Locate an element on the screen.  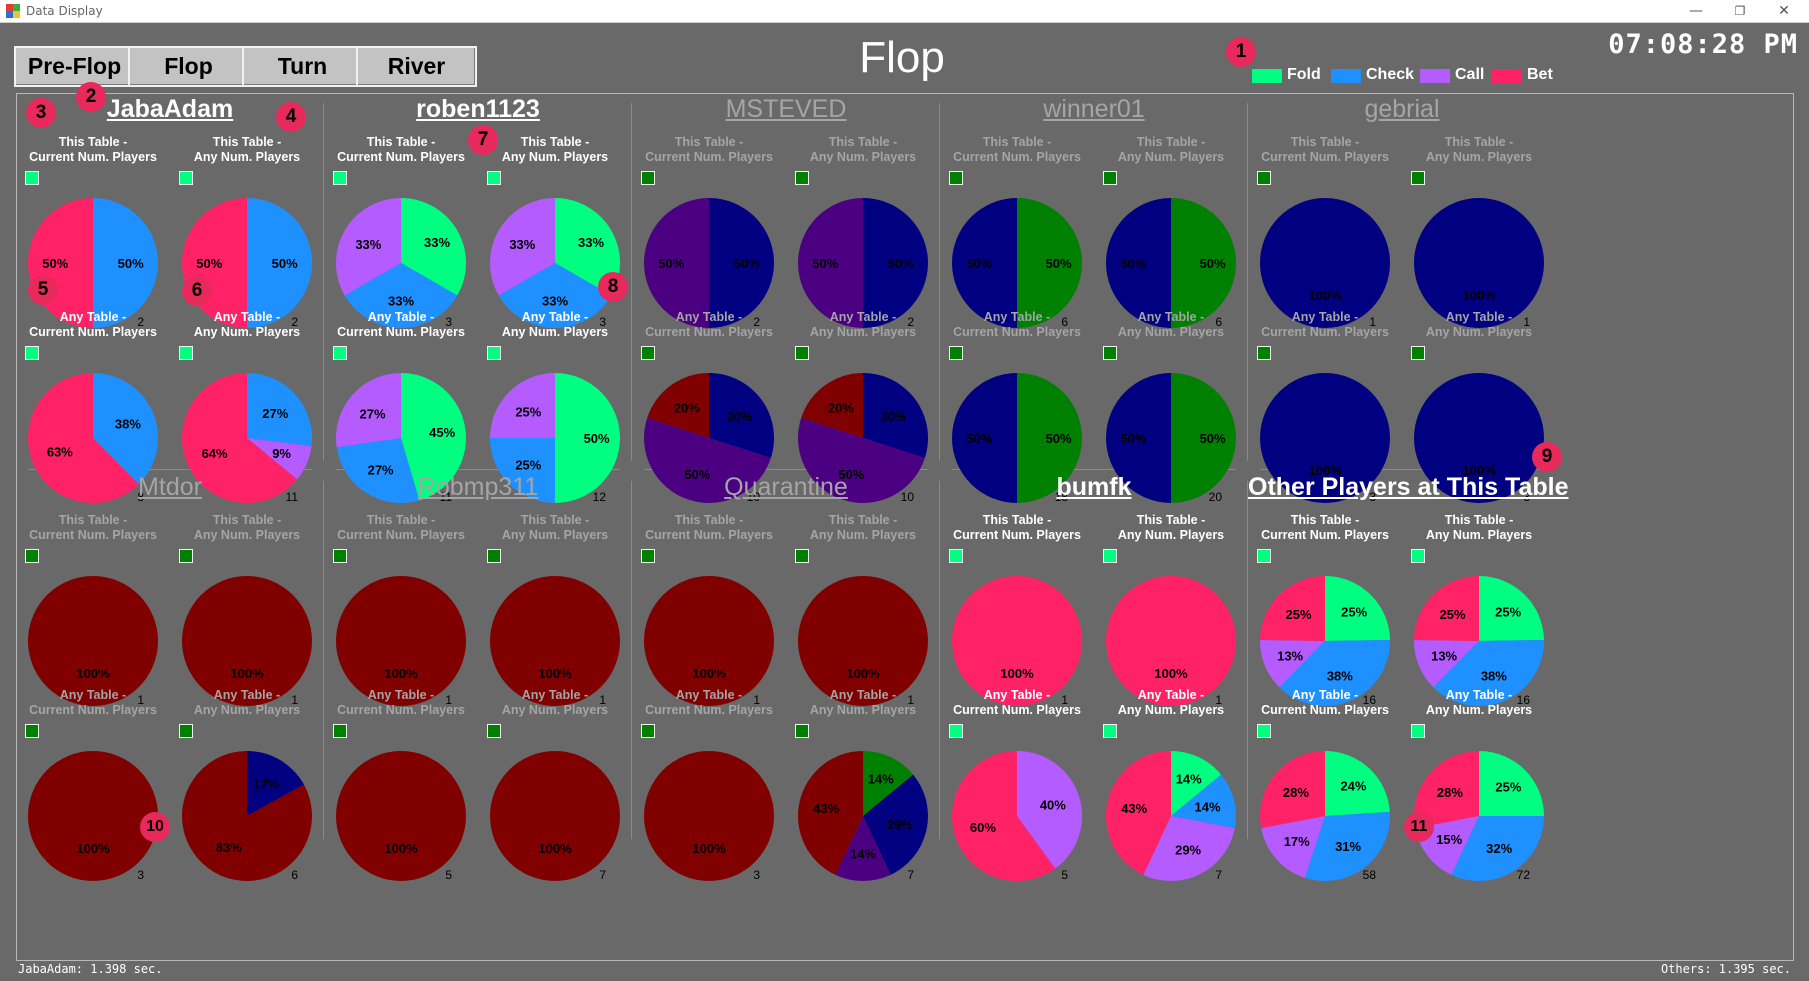
stat-cell: This Table - Current Num. Players 100% 1 is located at coordinates (1017, 613).